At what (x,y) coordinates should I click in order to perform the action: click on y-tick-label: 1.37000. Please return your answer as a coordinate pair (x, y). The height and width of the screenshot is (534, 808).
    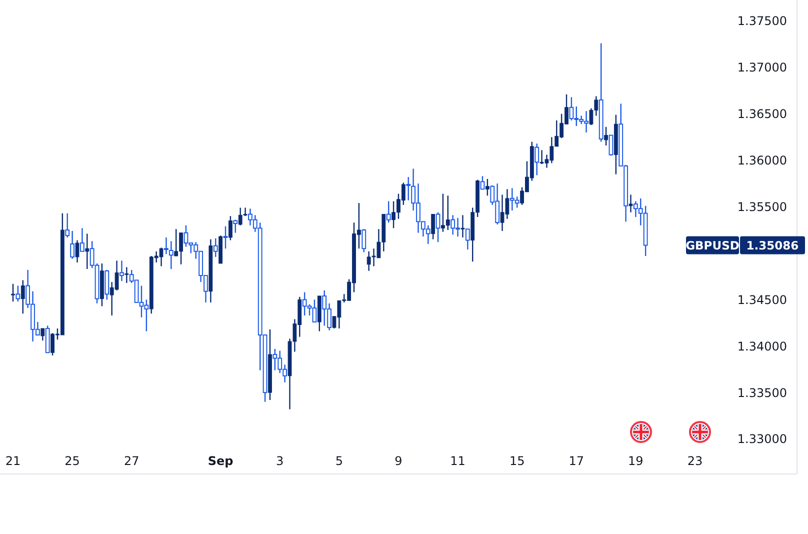
    Looking at the image, I should click on (762, 67).